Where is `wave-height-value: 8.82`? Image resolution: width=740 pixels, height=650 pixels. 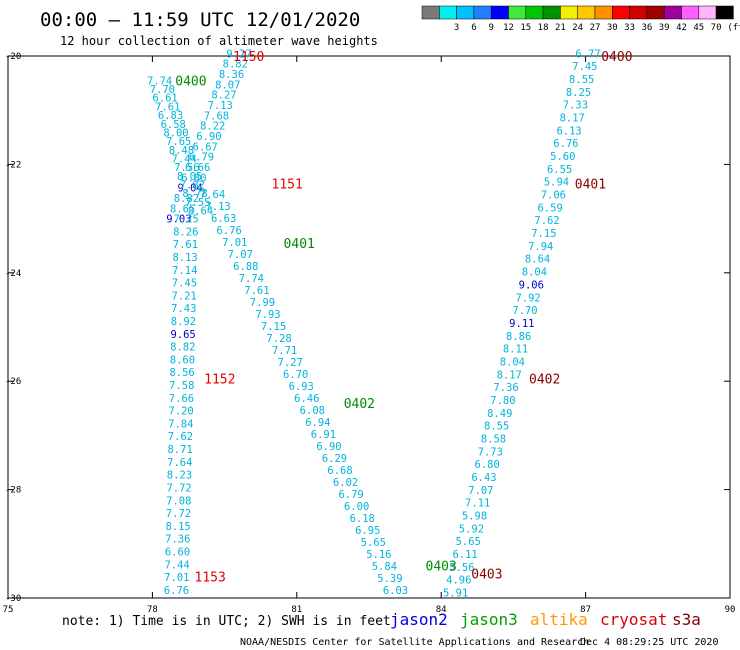 wave-height-value: 8.82 is located at coordinates (235, 65).